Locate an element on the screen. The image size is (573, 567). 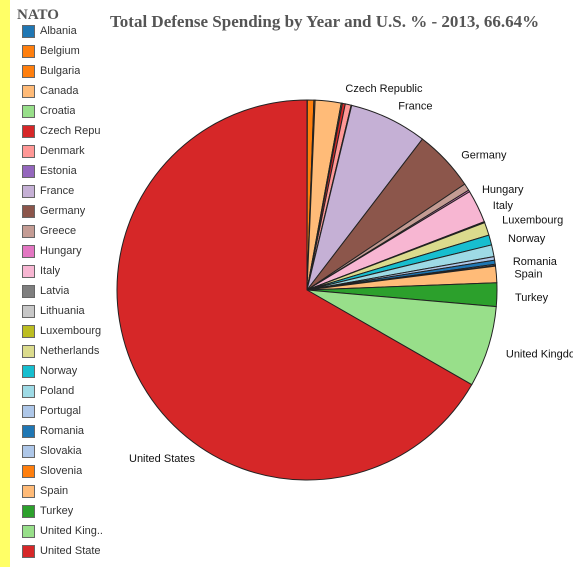
legend-label: Canada is located at coordinates (59, 91).